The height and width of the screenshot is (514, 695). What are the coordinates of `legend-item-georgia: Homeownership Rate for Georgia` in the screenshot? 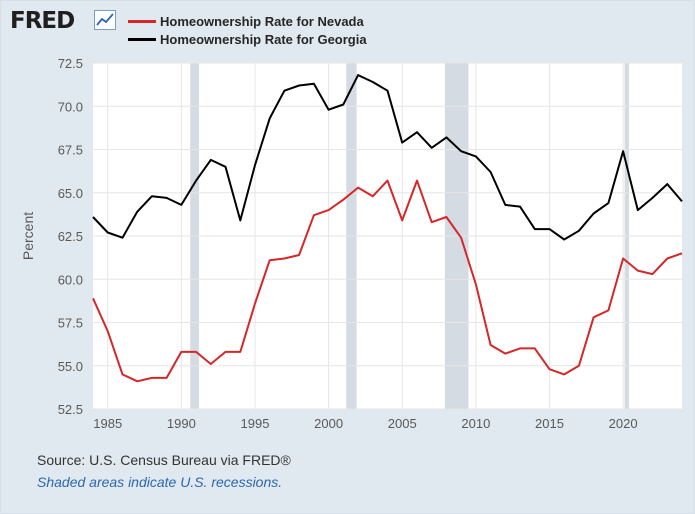 It's located at (247, 39).